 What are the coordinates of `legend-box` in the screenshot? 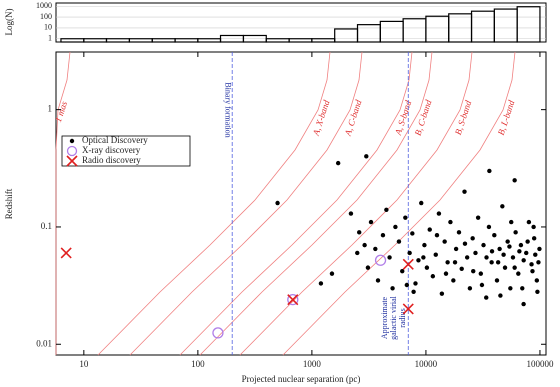 It's located at (126, 151).